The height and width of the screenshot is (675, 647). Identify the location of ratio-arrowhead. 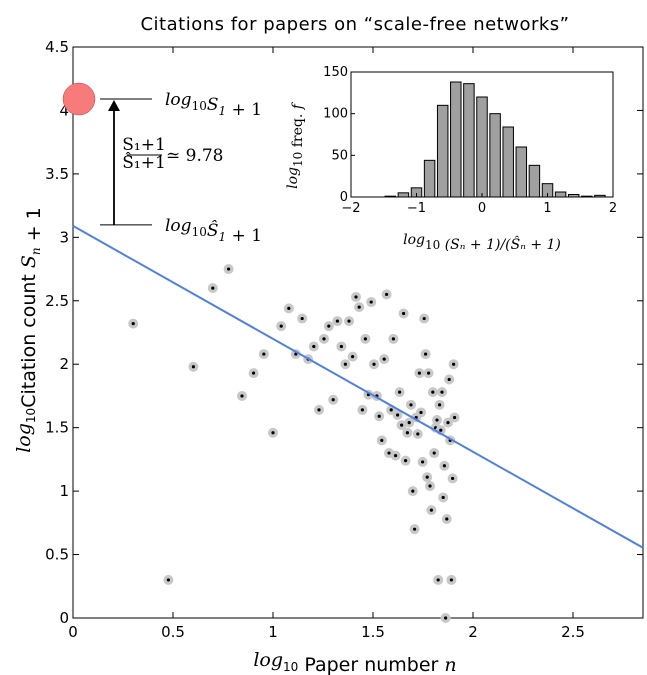
(114, 106).